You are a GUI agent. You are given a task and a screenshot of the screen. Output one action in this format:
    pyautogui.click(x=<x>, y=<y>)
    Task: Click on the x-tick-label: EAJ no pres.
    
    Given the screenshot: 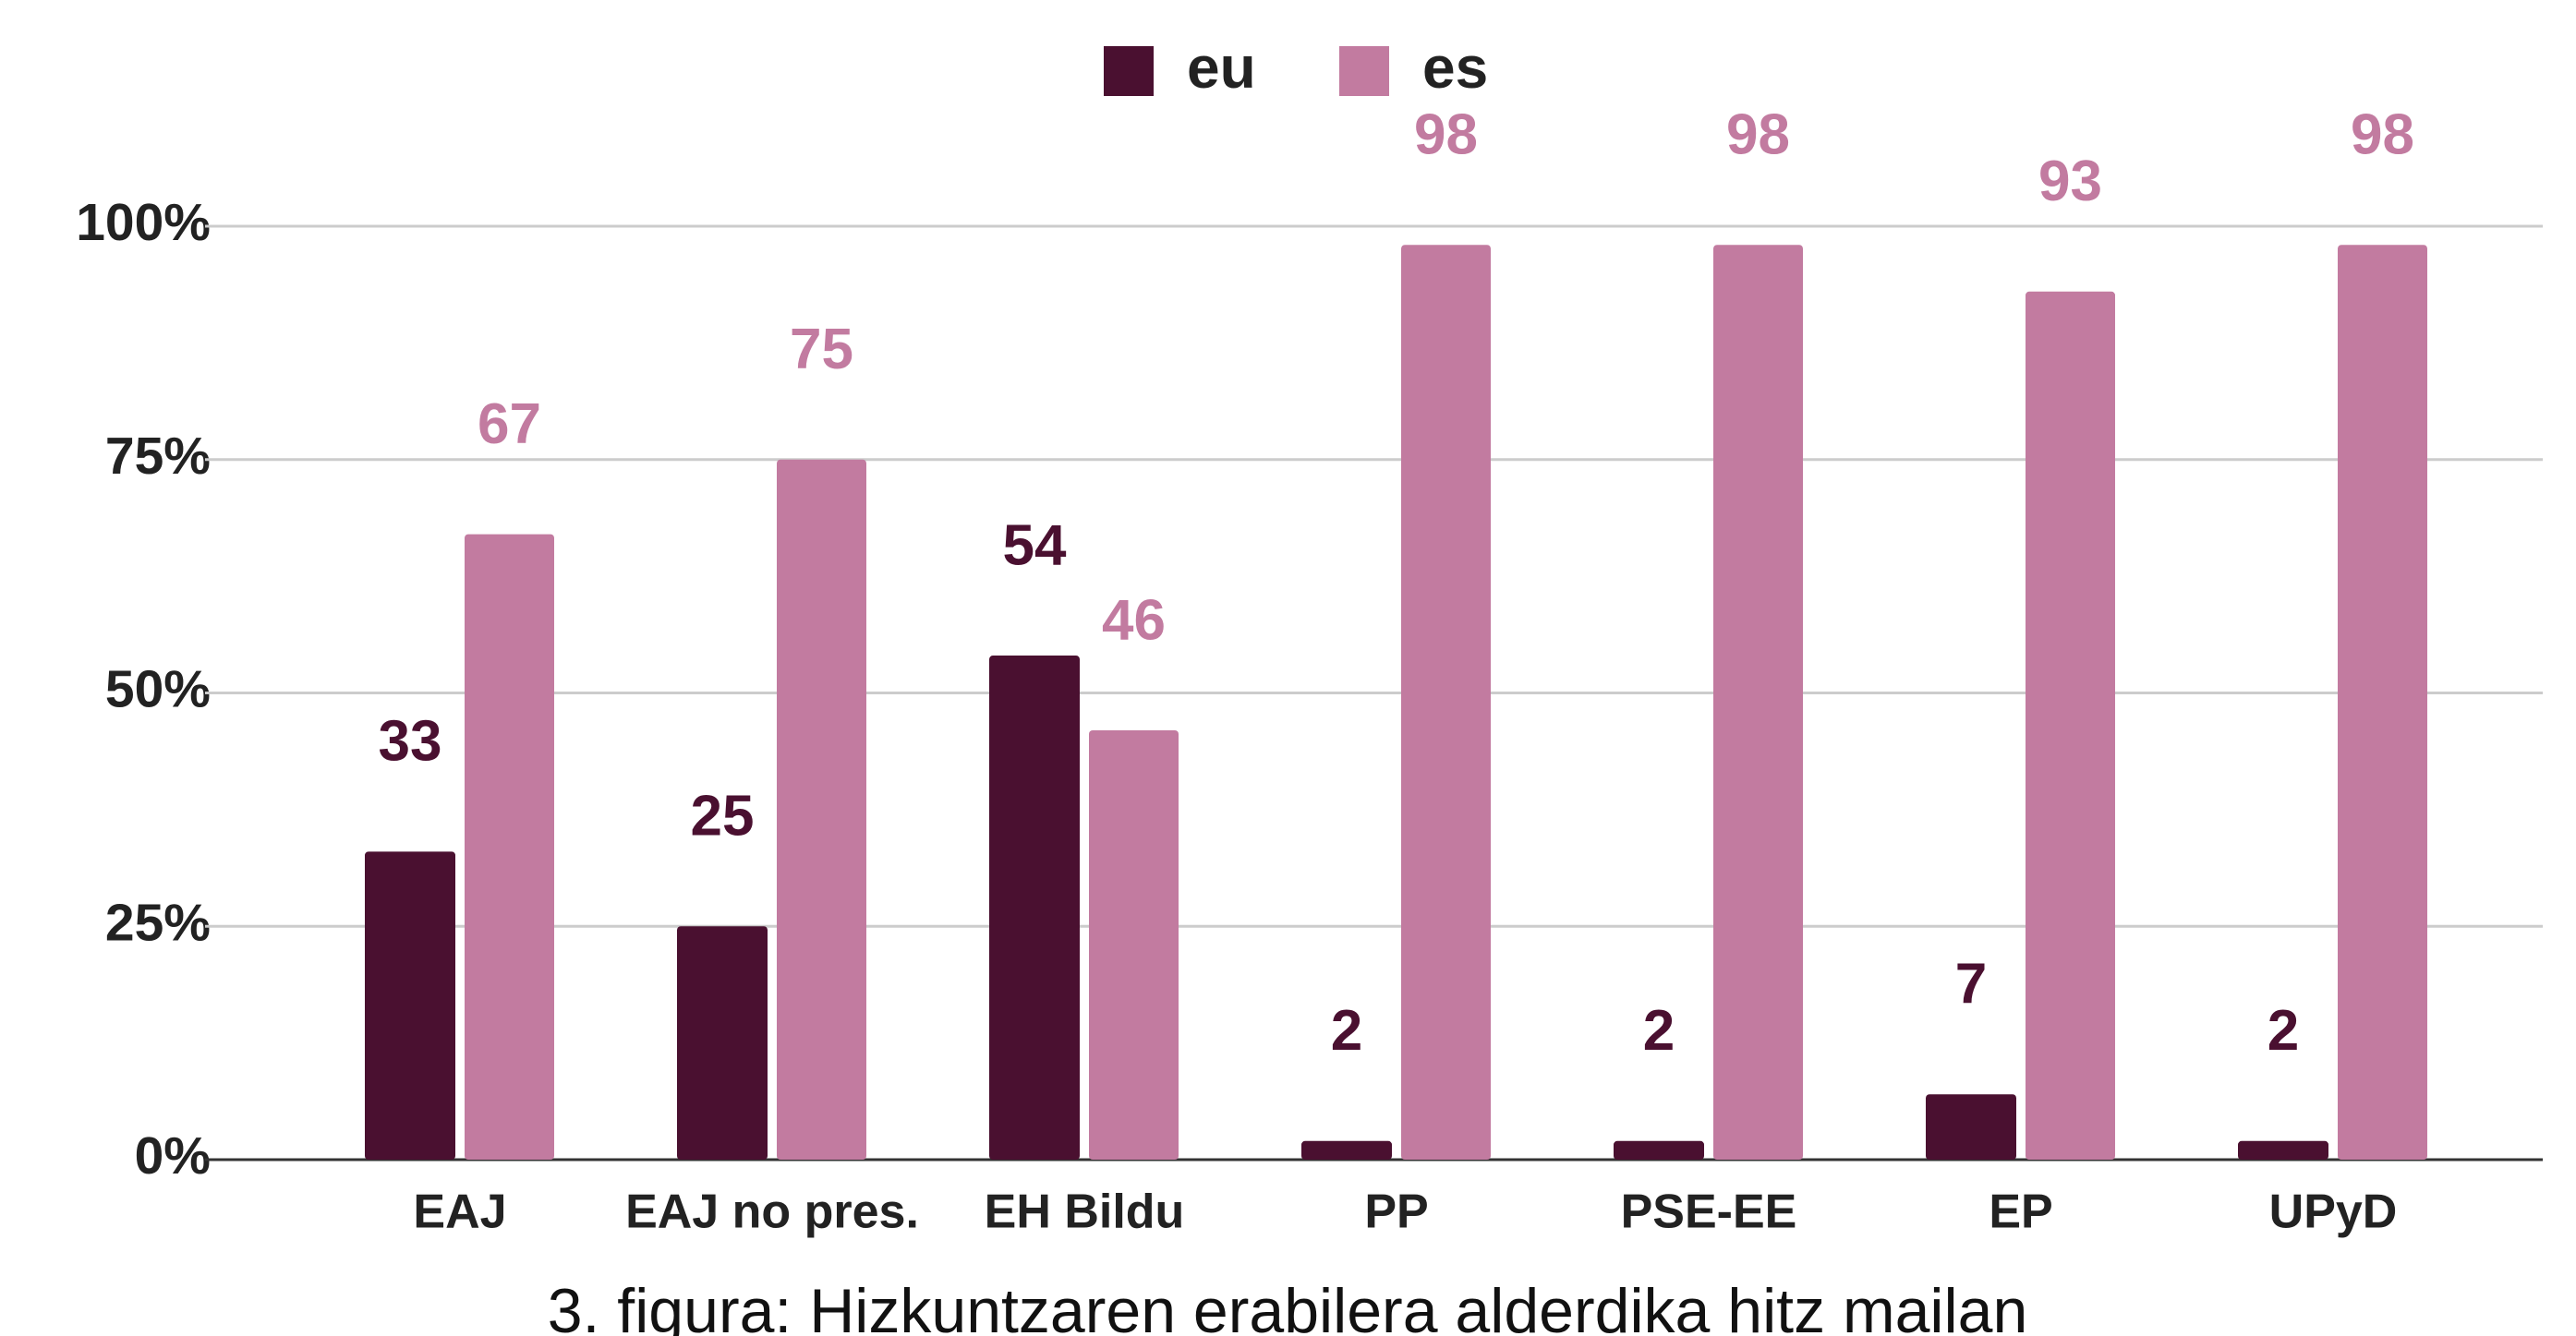 What is the action you would take?
    pyautogui.click(x=772, y=1212)
    